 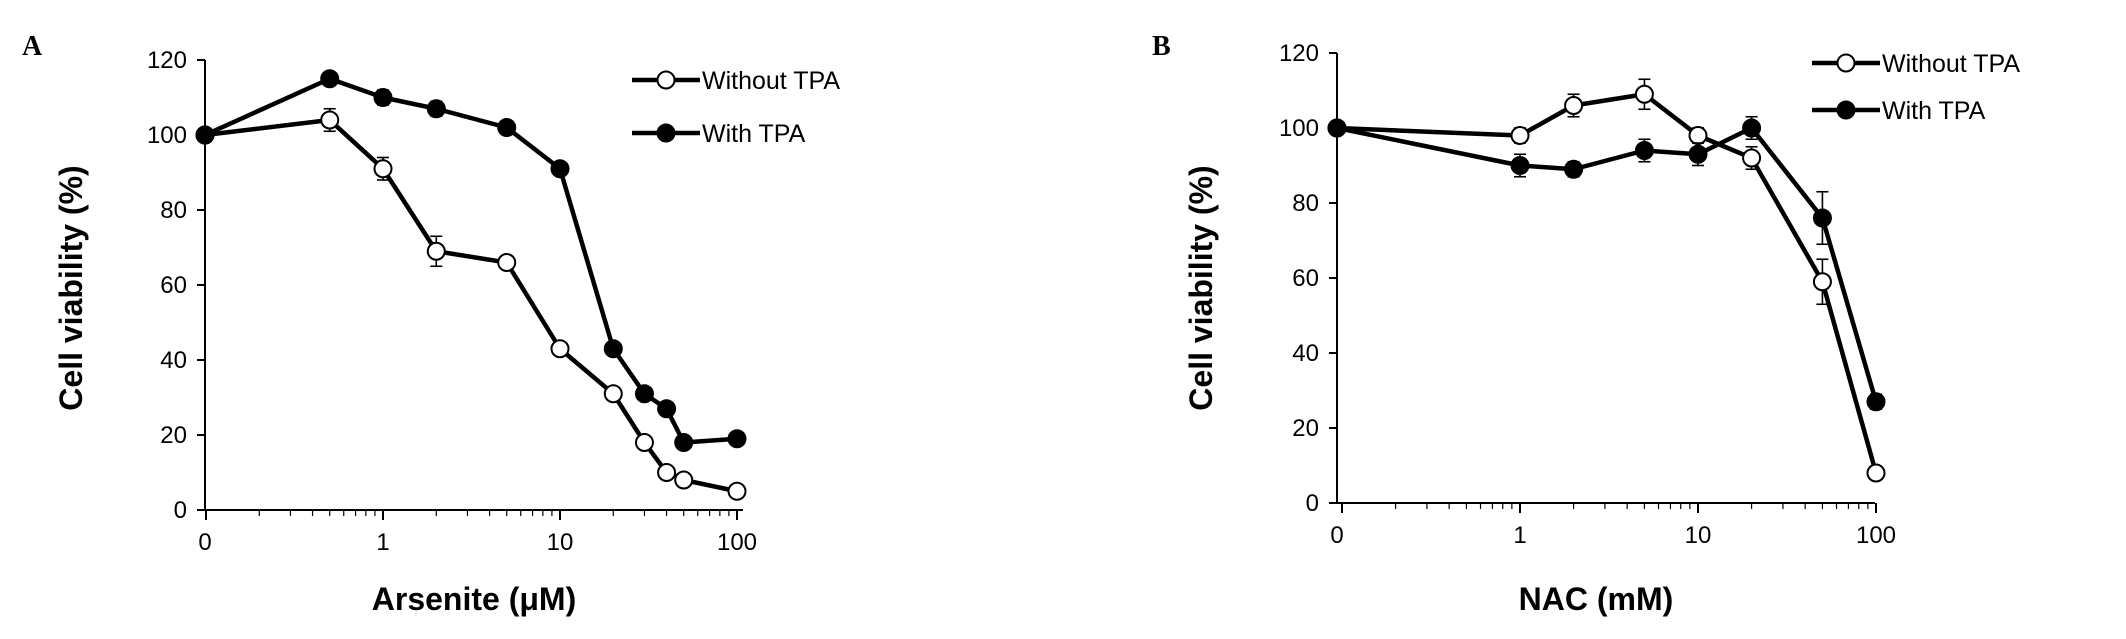 I want to click on x-axis-title-a: Arsenite (μM), so click(x=474, y=599).